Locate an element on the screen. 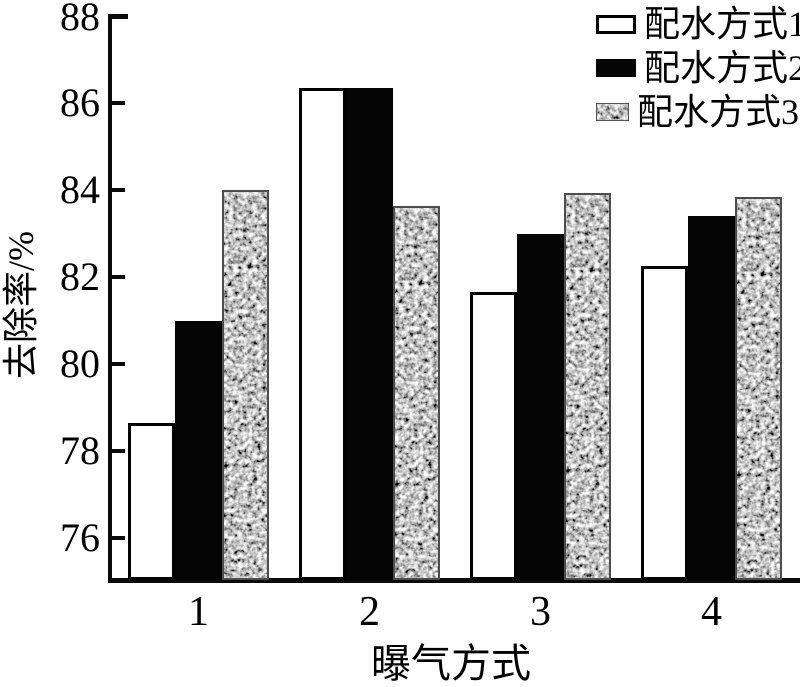 The width and height of the screenshot is (800, 687). legend-item-series1: 配水方式1 is located at coordinates (698, 24).